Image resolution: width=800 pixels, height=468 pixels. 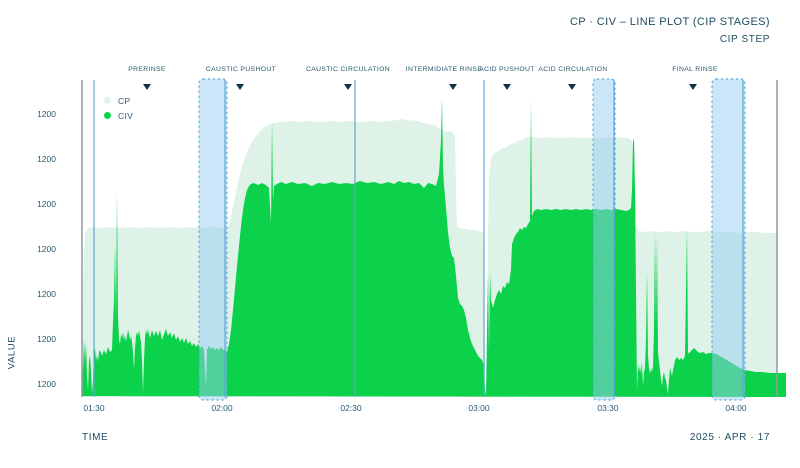 What do you see at coordinates (573, 69) in the screenshot?
I see `stage-label: ACID CIRCULATION` at bounding box center [573, 69].